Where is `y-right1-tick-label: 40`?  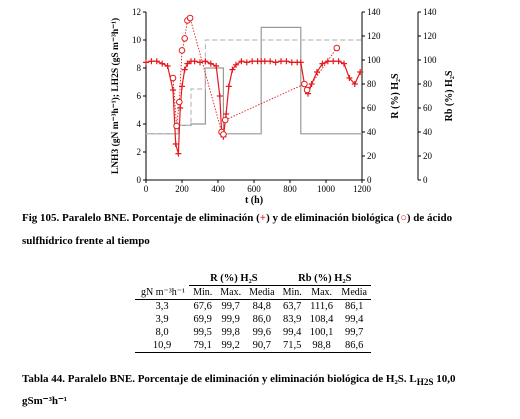 y-right1-tick-label: 40 is located at coordinates (372, 132).